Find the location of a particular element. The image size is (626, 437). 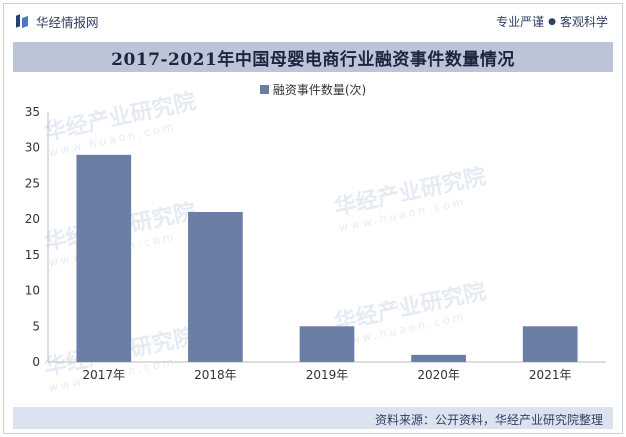

y-tick-label: 10 is located at coordinates (32, 291).